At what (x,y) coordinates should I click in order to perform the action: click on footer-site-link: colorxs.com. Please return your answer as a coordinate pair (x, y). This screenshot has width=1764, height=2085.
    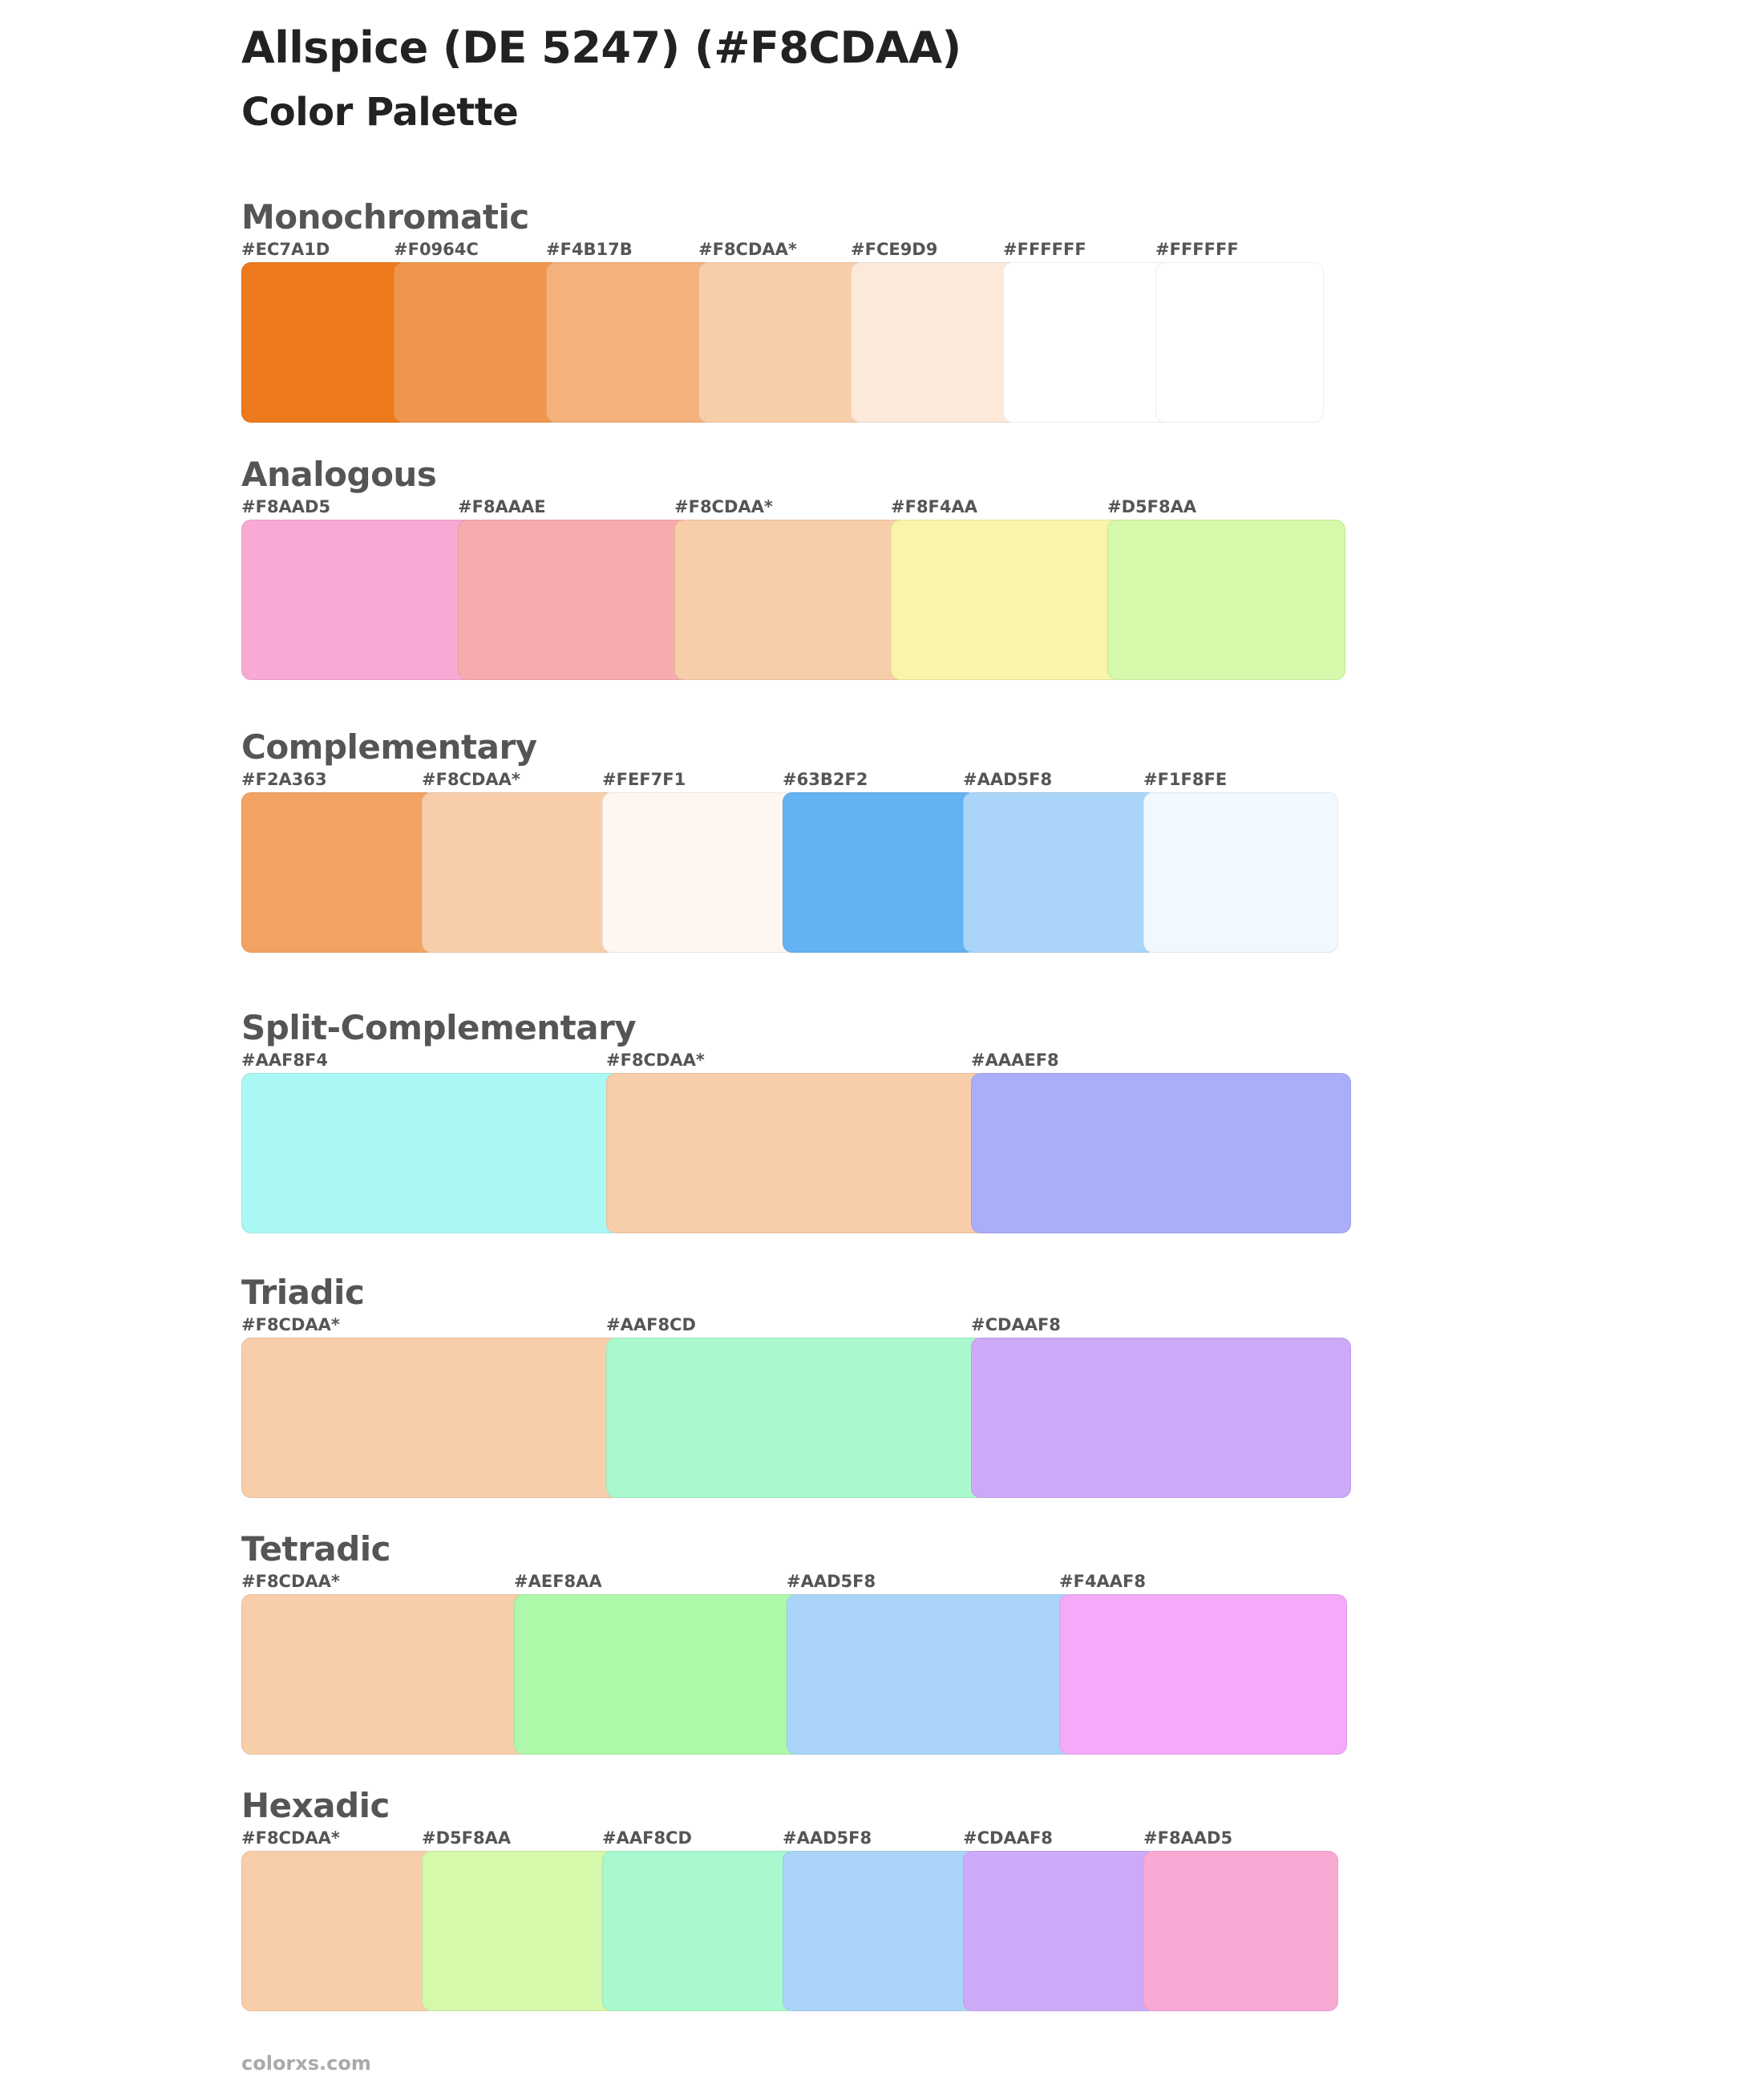
    Looking at the image, I should click on (306, 2063).